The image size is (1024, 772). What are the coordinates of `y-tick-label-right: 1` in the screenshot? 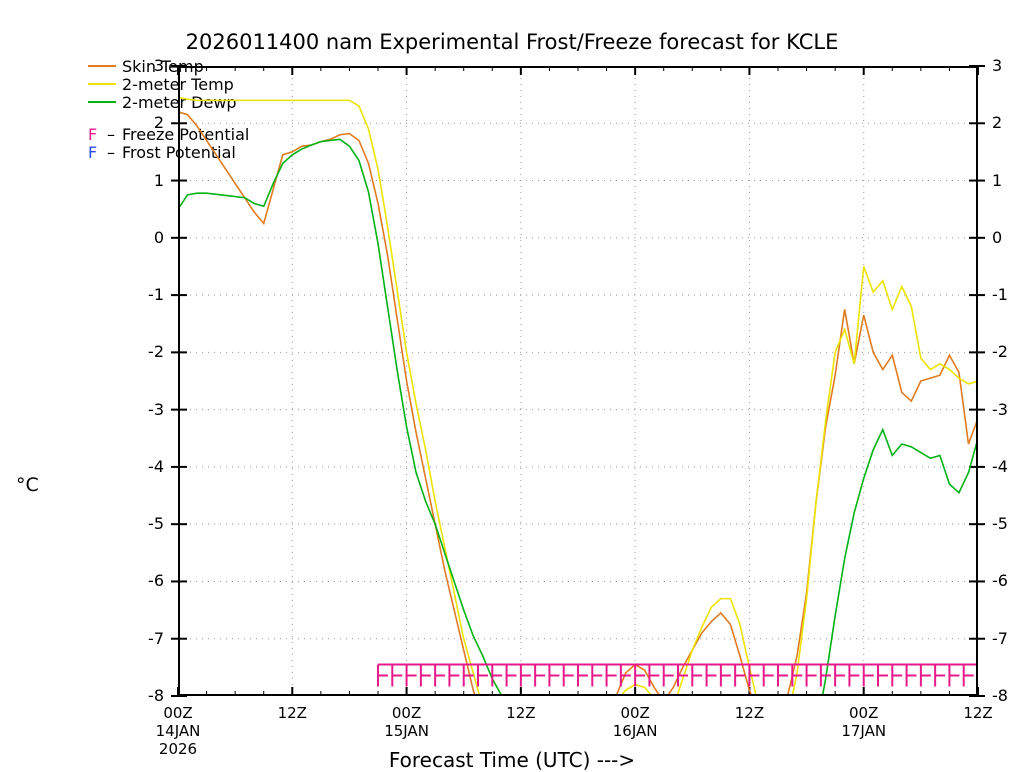 It's located at (997, 180).